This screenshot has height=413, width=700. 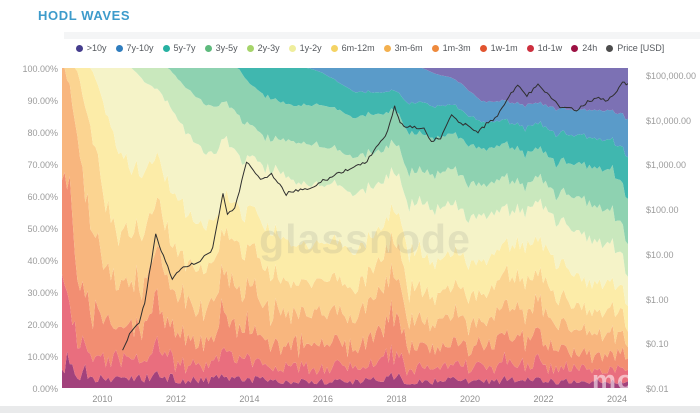 I want to click on legend-label: 1w-1m, so click(x=504, y=48).